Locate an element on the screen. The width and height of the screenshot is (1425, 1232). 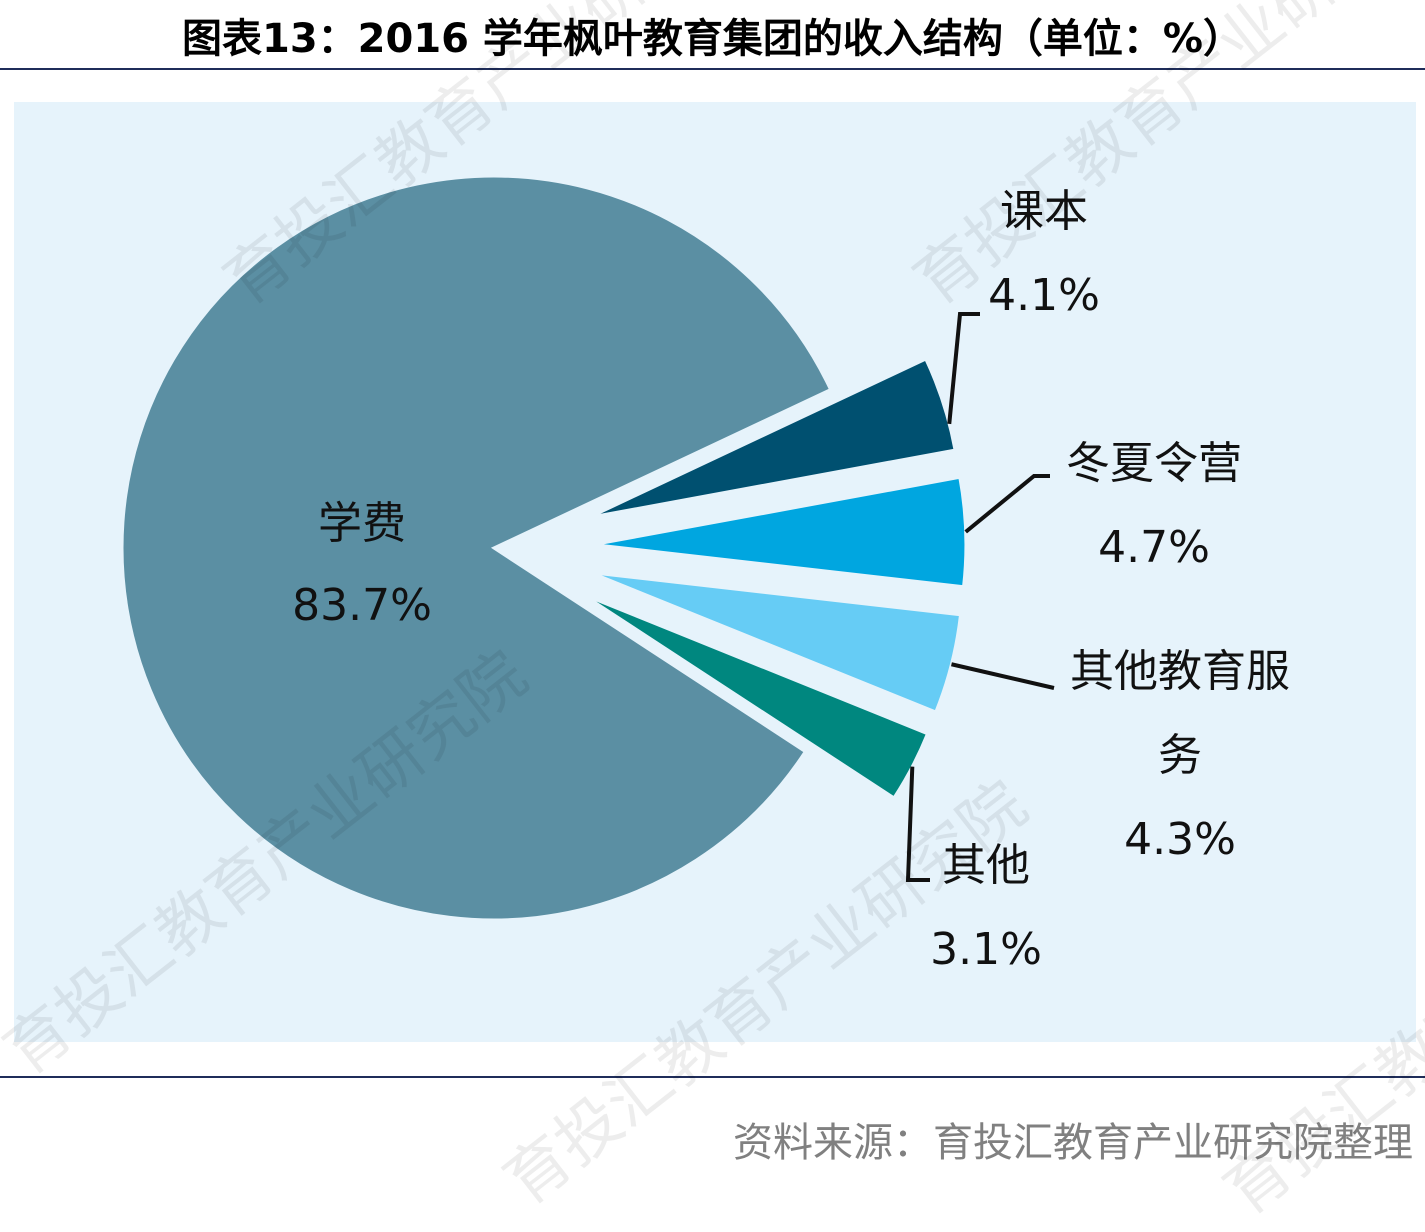
slice-label: 课本 is located at coordinates (1044, 211).